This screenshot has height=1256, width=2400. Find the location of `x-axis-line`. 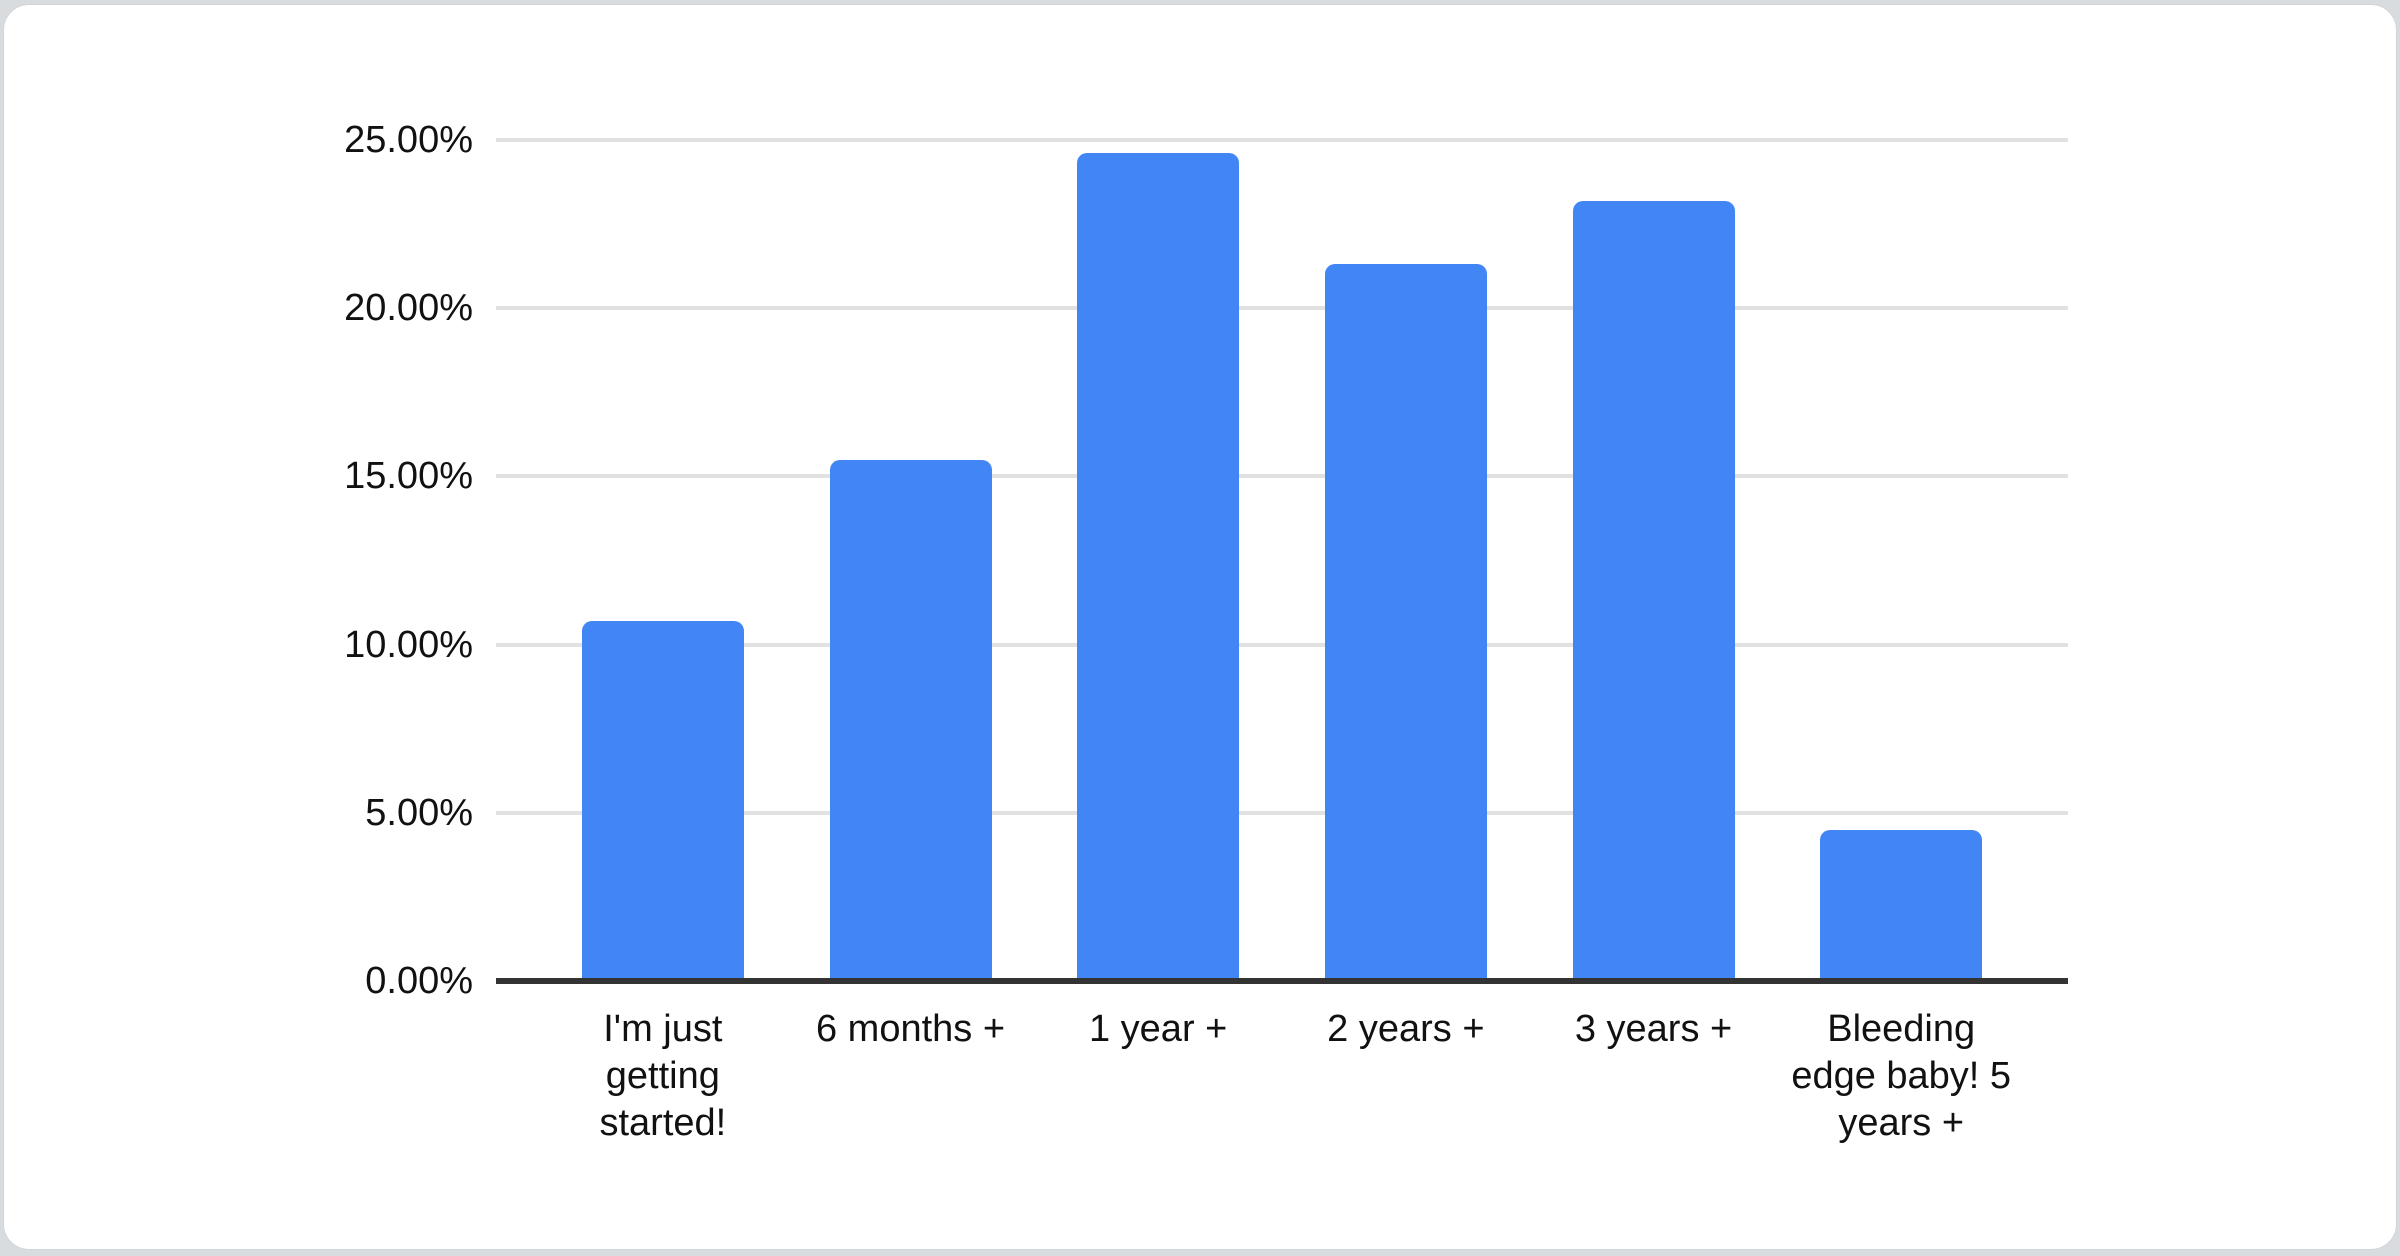

x-axis-line is located at coordinates (1282, 981).